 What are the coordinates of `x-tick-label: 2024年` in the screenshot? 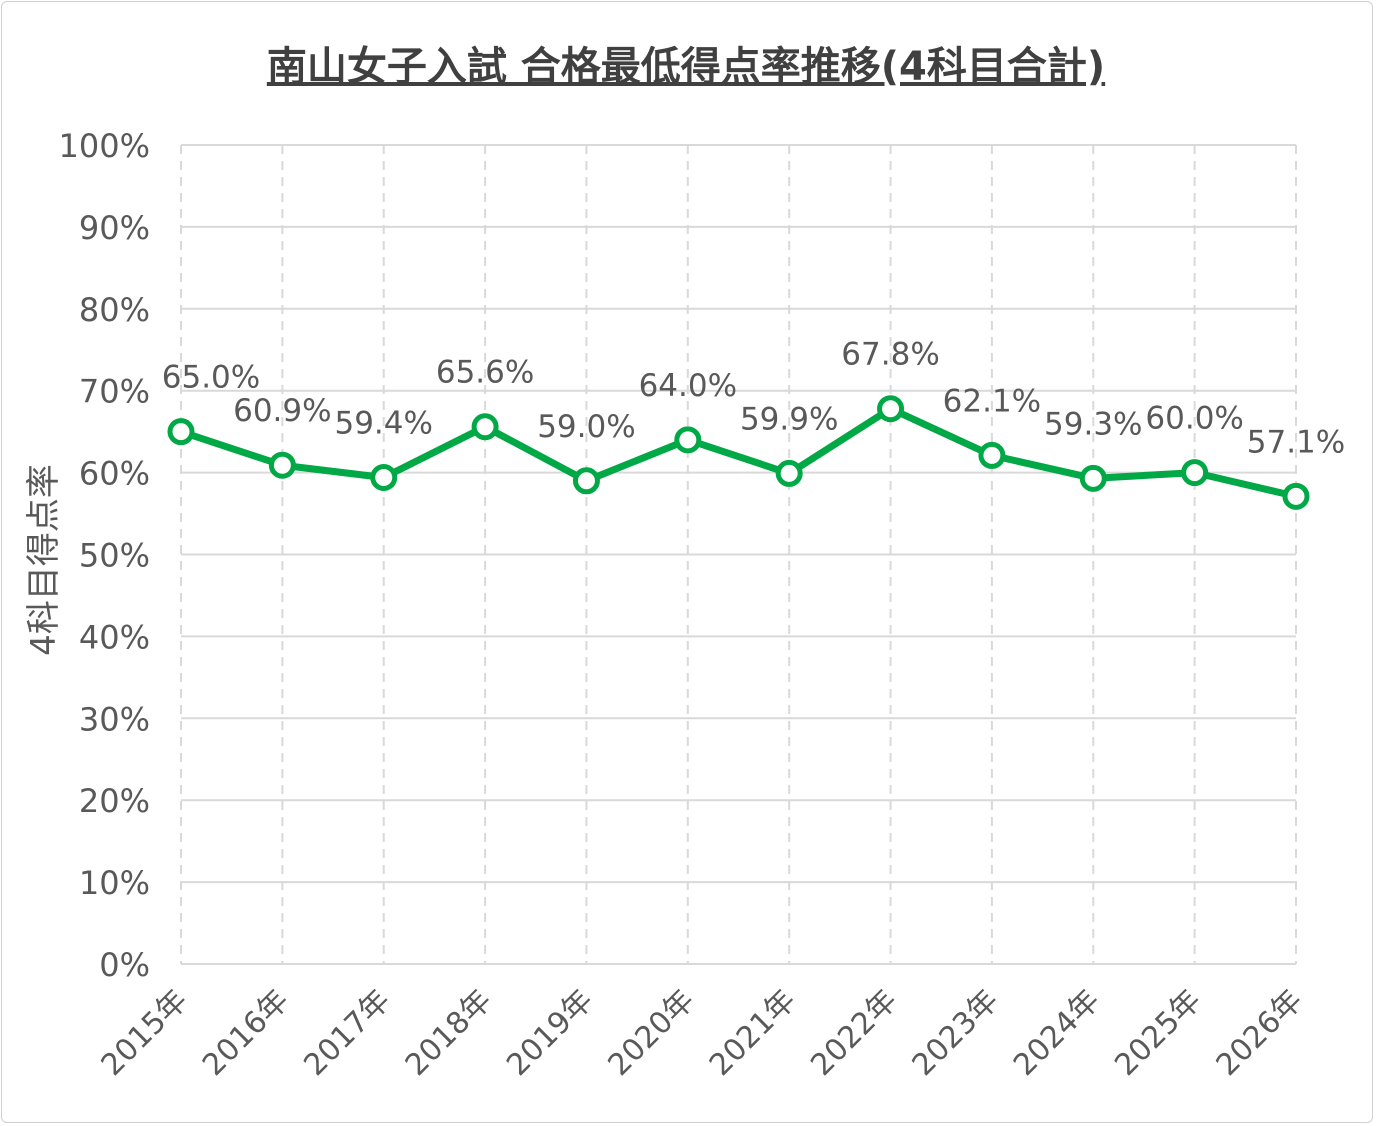 It's located at (1057, 1033).